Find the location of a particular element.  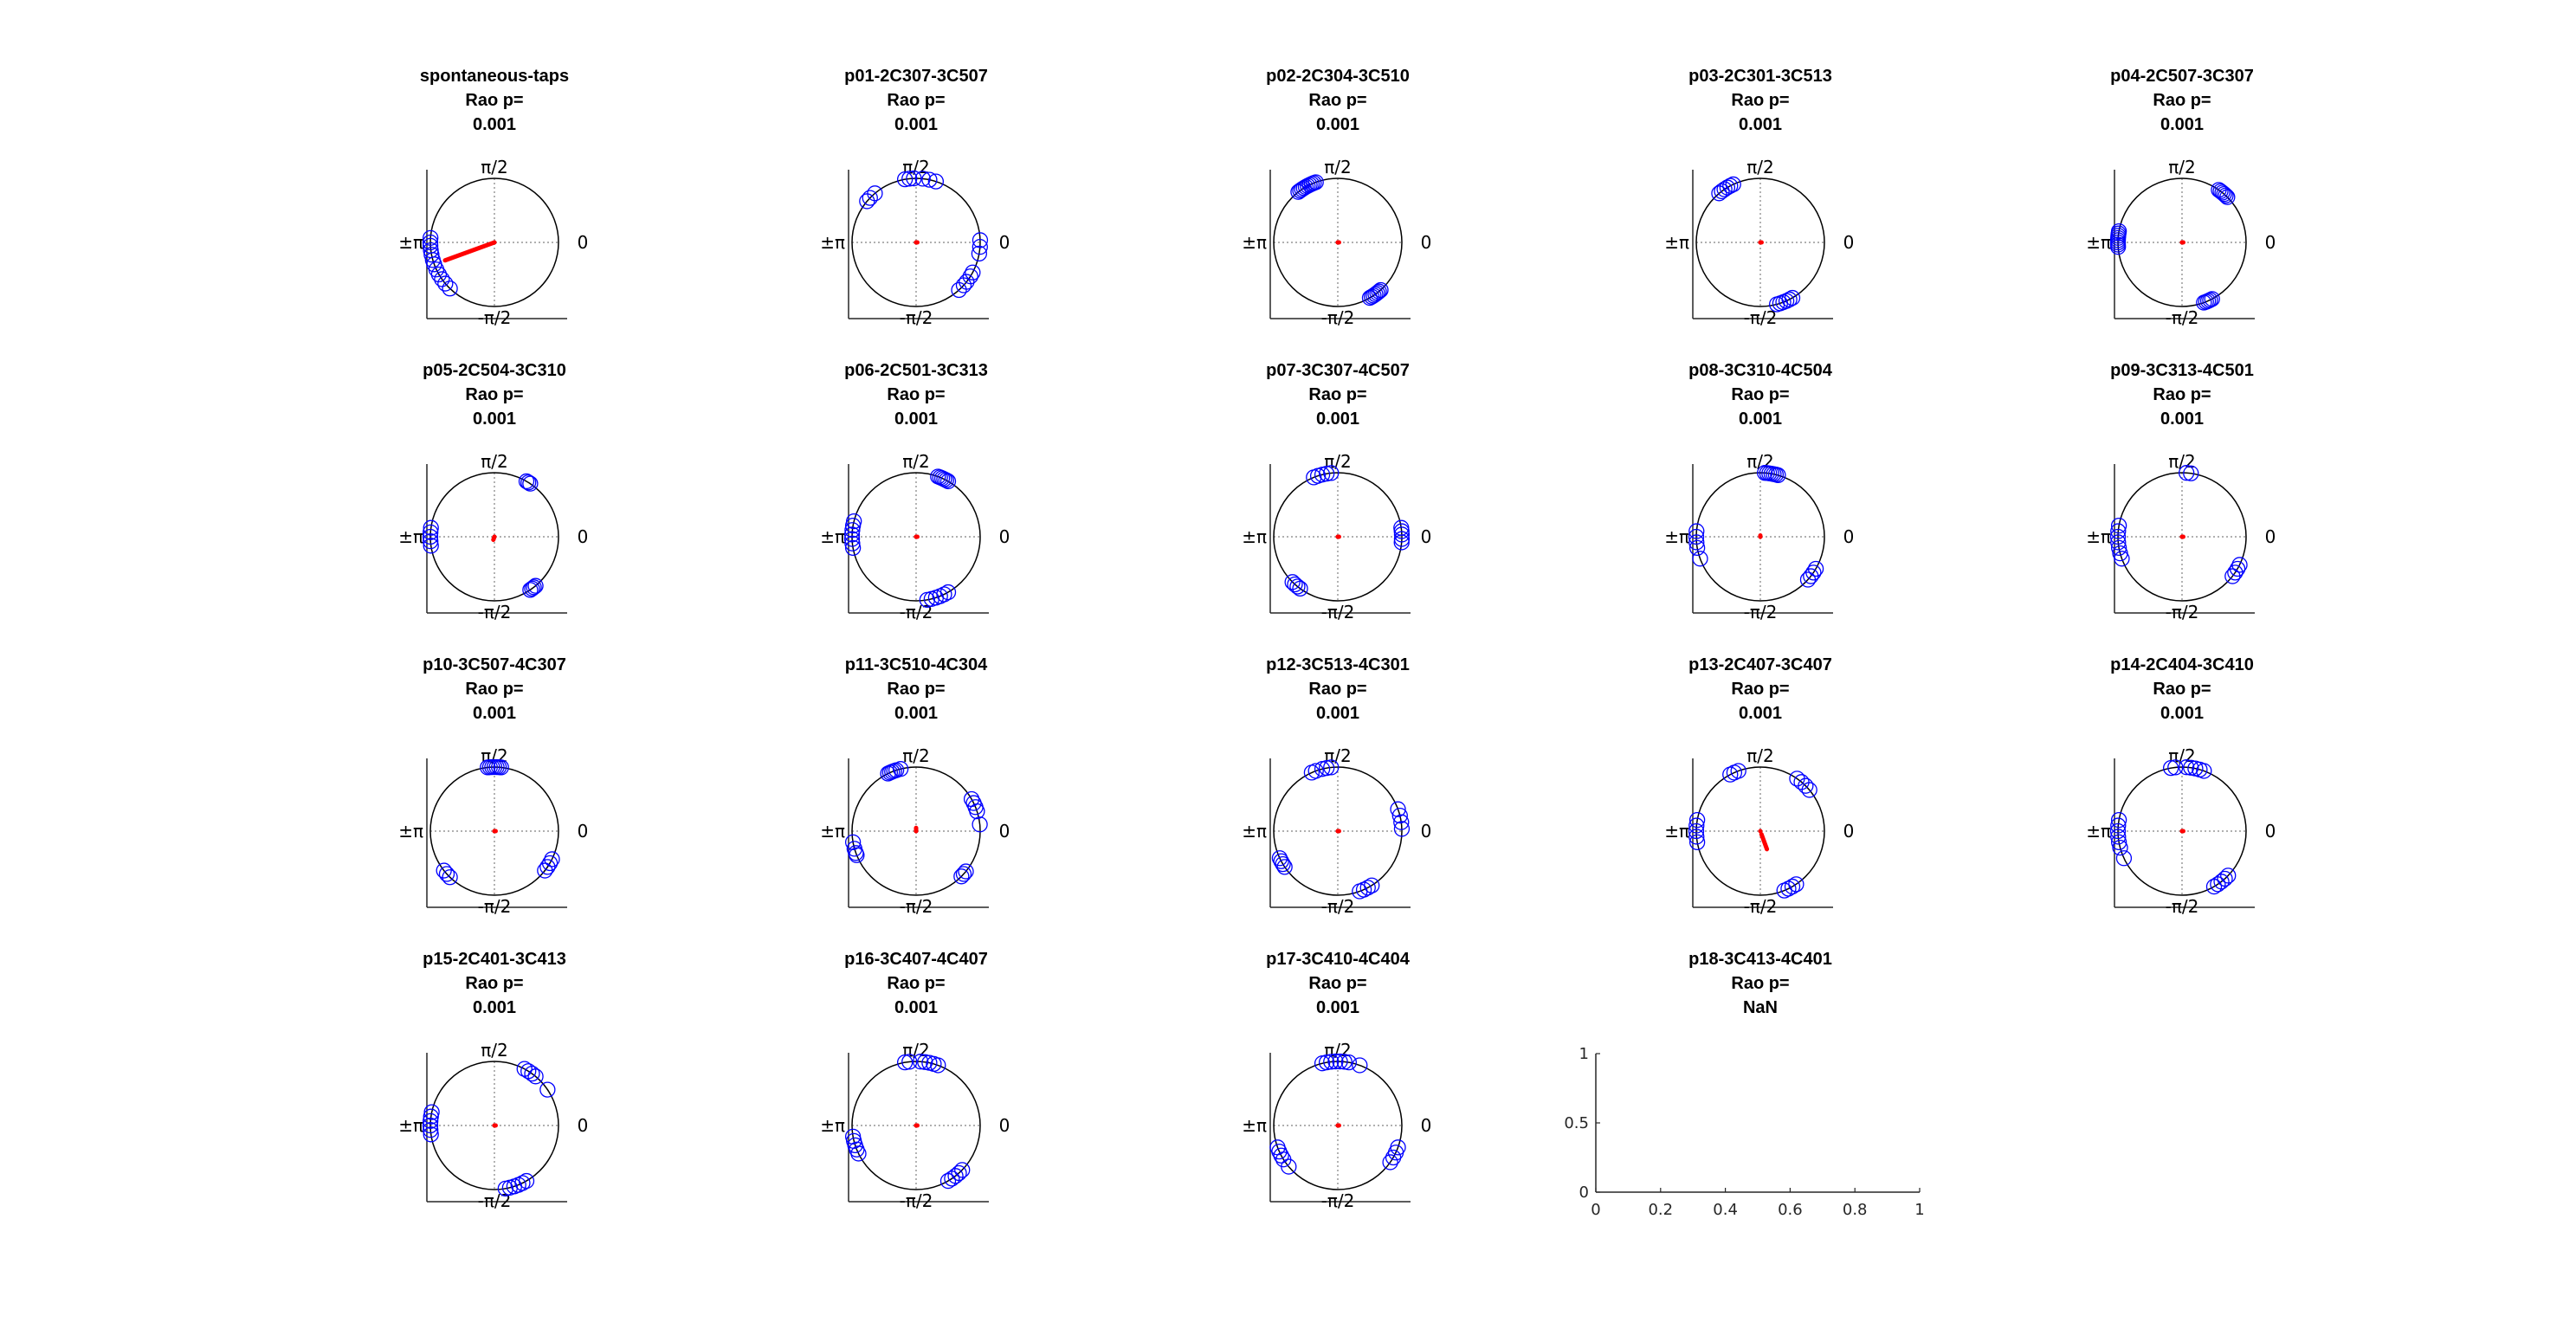

panel-title: p14-2C404-3C410 is located at coordinates (2182, 665).